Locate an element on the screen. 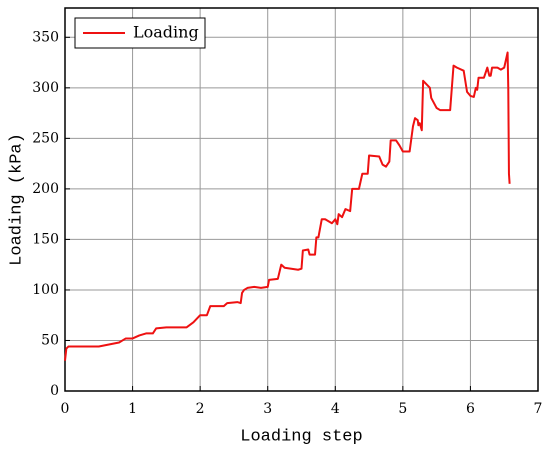 This screenshot has height=456, width=550. x-tick-label: 5 is located at coordinates (402, 409).